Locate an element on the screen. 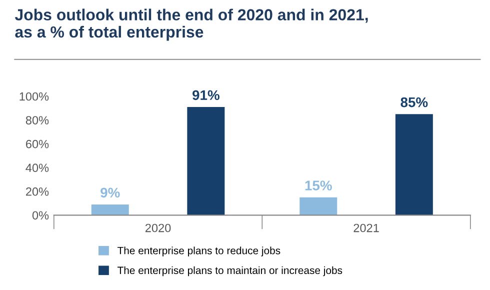 This screenshot has width=490, height=290. data-label: 9% is located at coordinates (110, 193).